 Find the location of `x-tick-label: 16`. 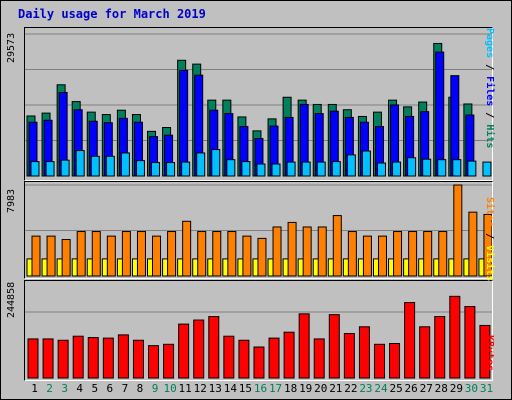

x-tick-label: 16 is located at coordinates (260, 388).